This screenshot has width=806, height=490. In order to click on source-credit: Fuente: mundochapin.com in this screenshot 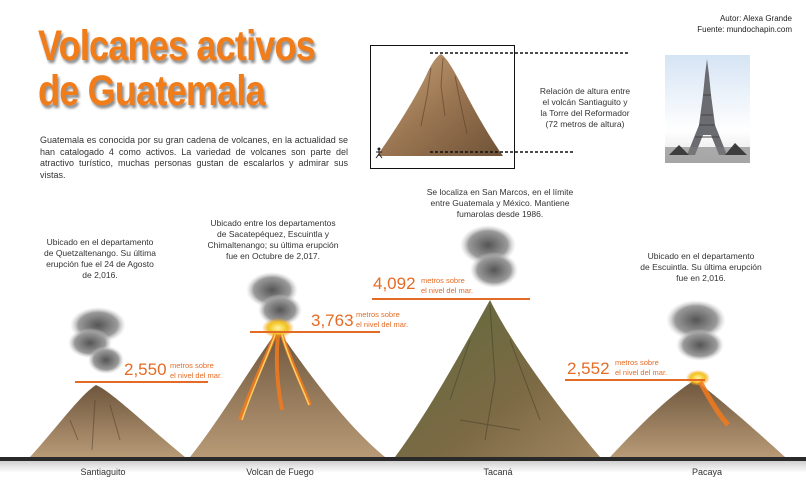, I will do `click(744, 29)`.